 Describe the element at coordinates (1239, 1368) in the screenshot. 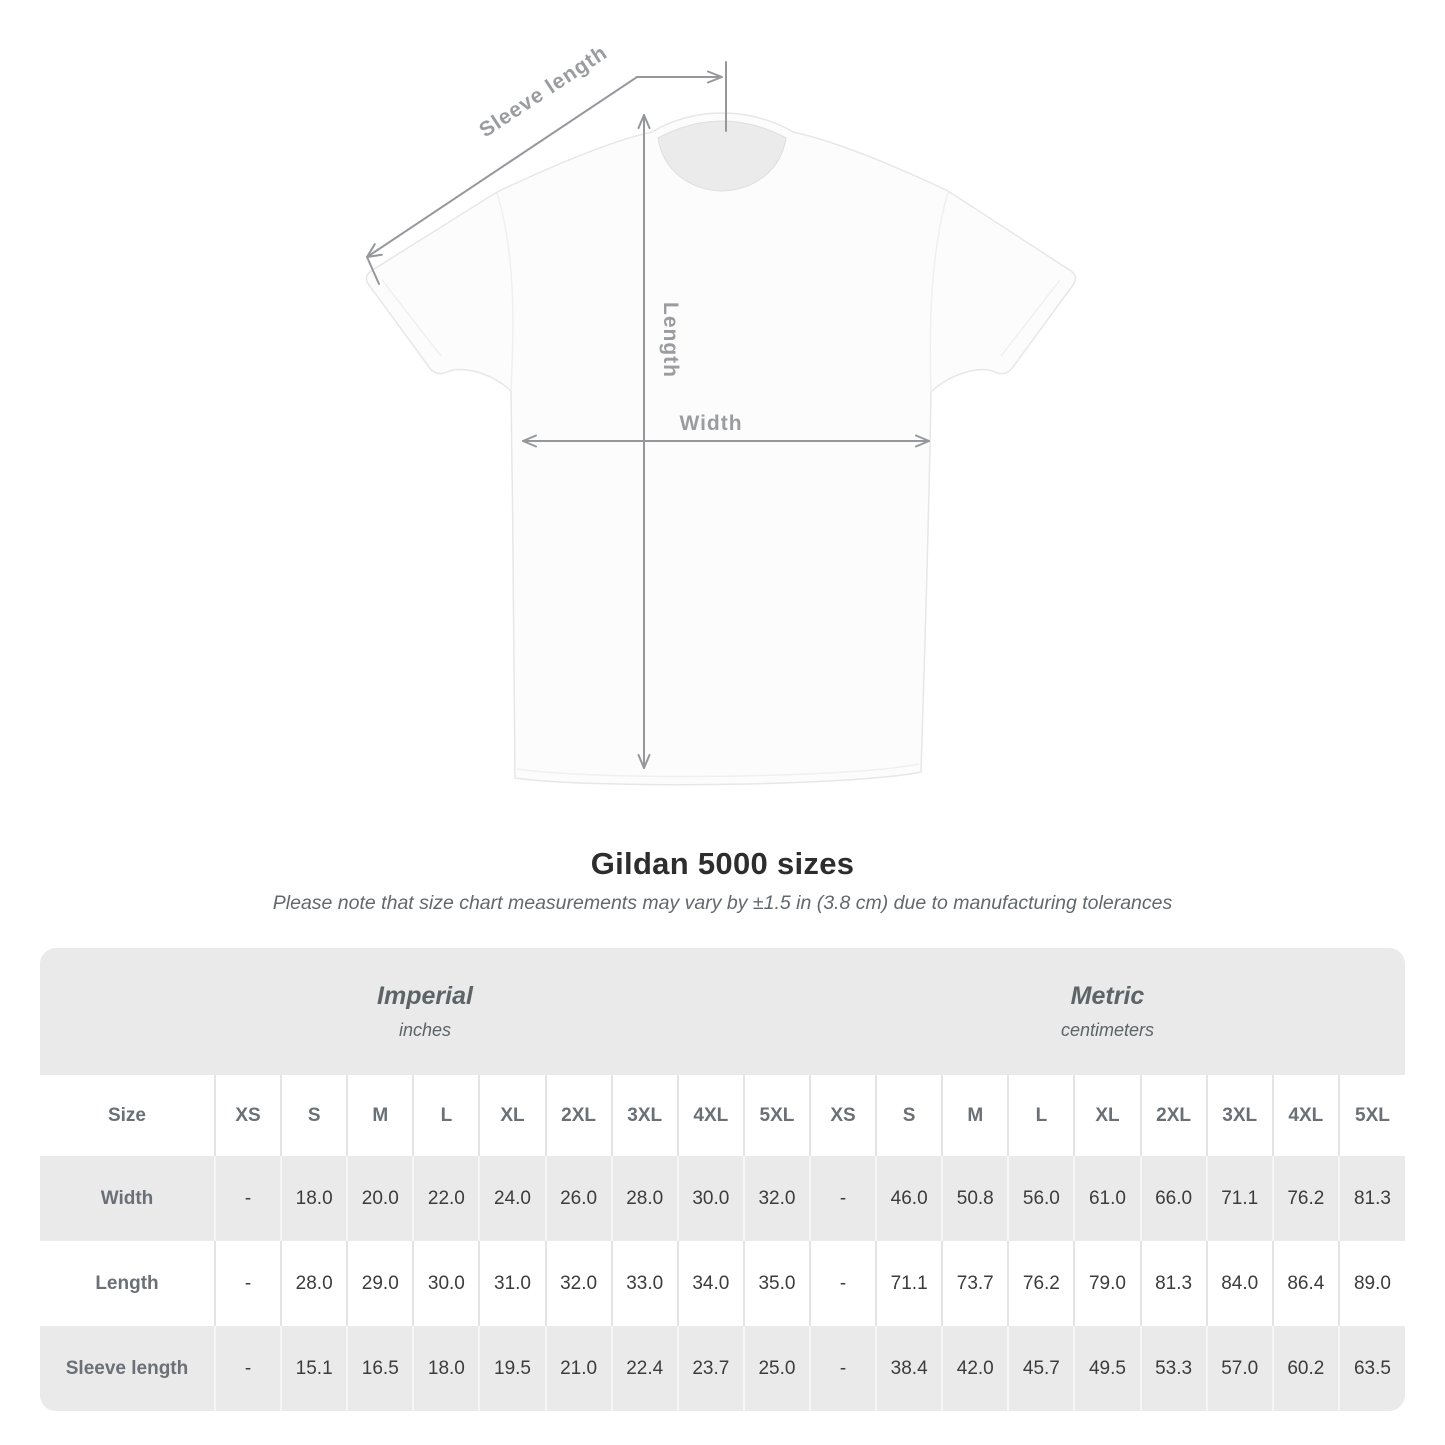

I see `measurement-value: 57.0` at that location.